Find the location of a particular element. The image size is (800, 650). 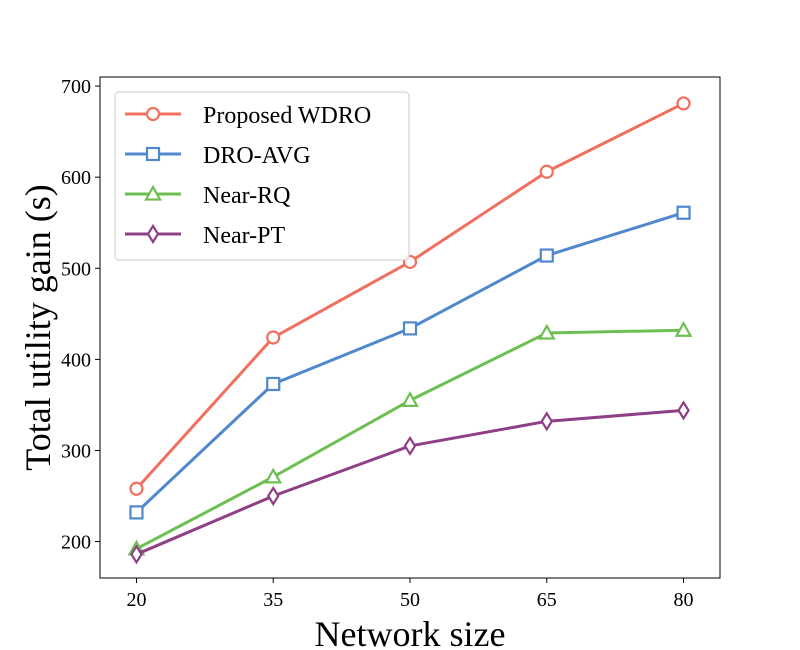

legend-label: DRO-AVG is located at coordinates (257, 156).